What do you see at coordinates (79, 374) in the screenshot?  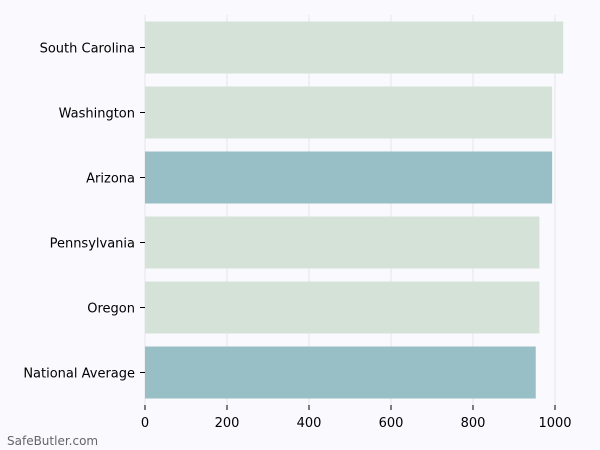 I see `category-label: National Average` at bounding box center [79, 374].